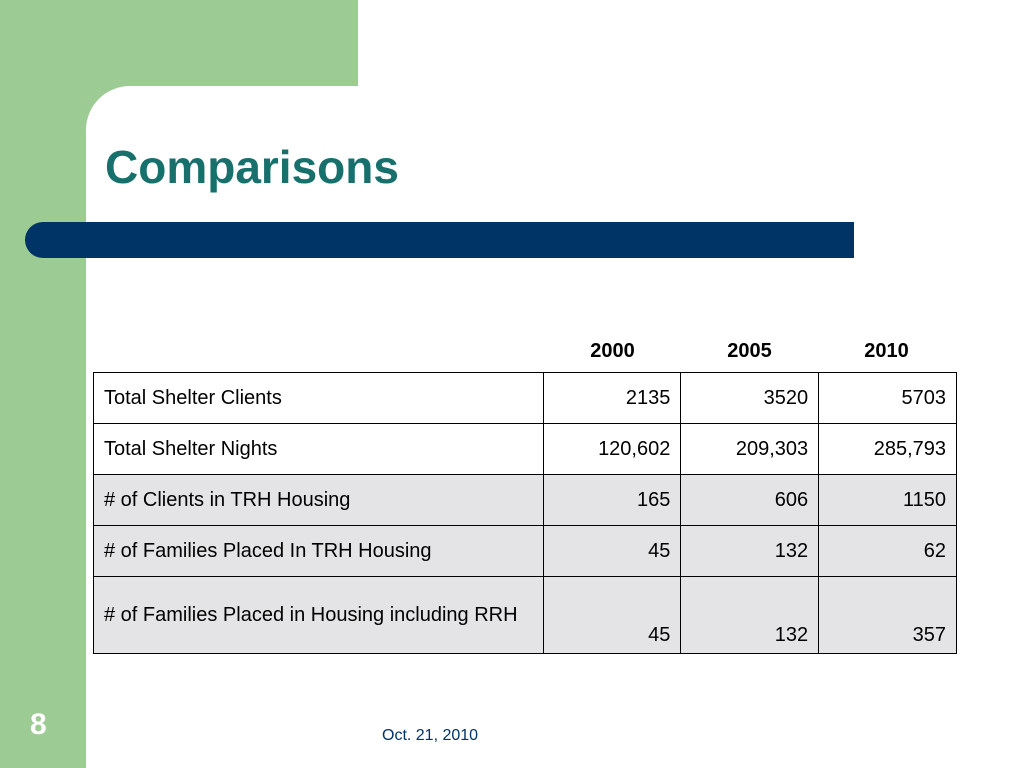 This screenshot has height=768, width=1024. I want to click on row-label: # of Families Placed In TRH Housing, so click(318, 551).